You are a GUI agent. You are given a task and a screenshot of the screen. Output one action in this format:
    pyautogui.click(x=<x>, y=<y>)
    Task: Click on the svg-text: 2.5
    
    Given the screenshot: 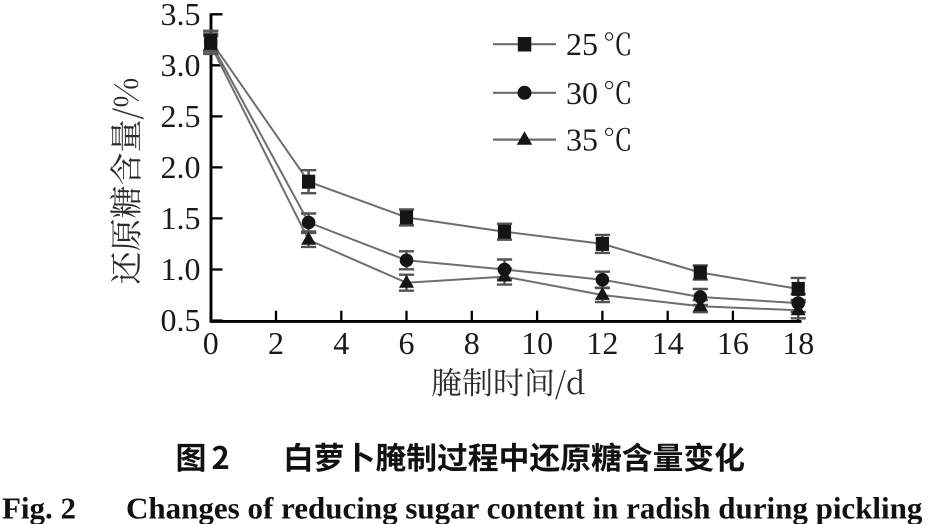 What is the action you would take?
    pyautogui.click(x=181, y=116)
    